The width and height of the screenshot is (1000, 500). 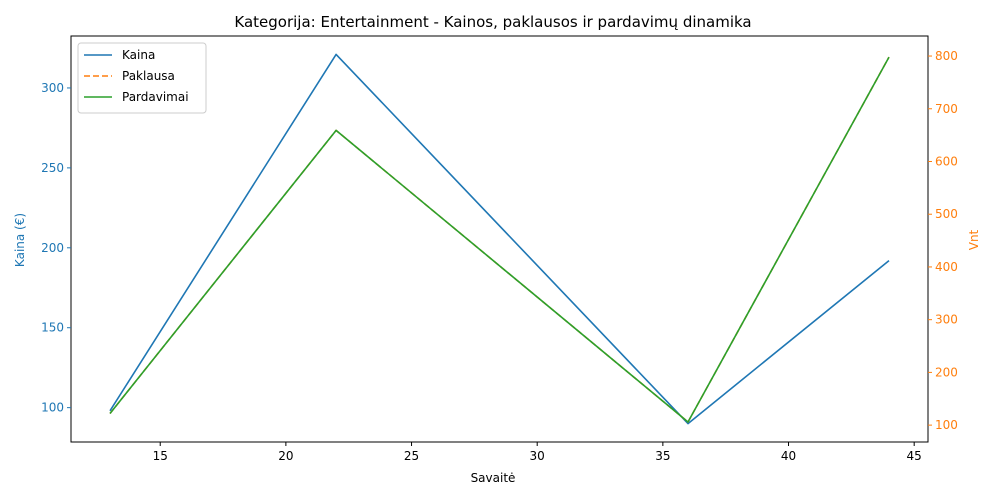 I want to click on legend, so click(x=142, y=78).